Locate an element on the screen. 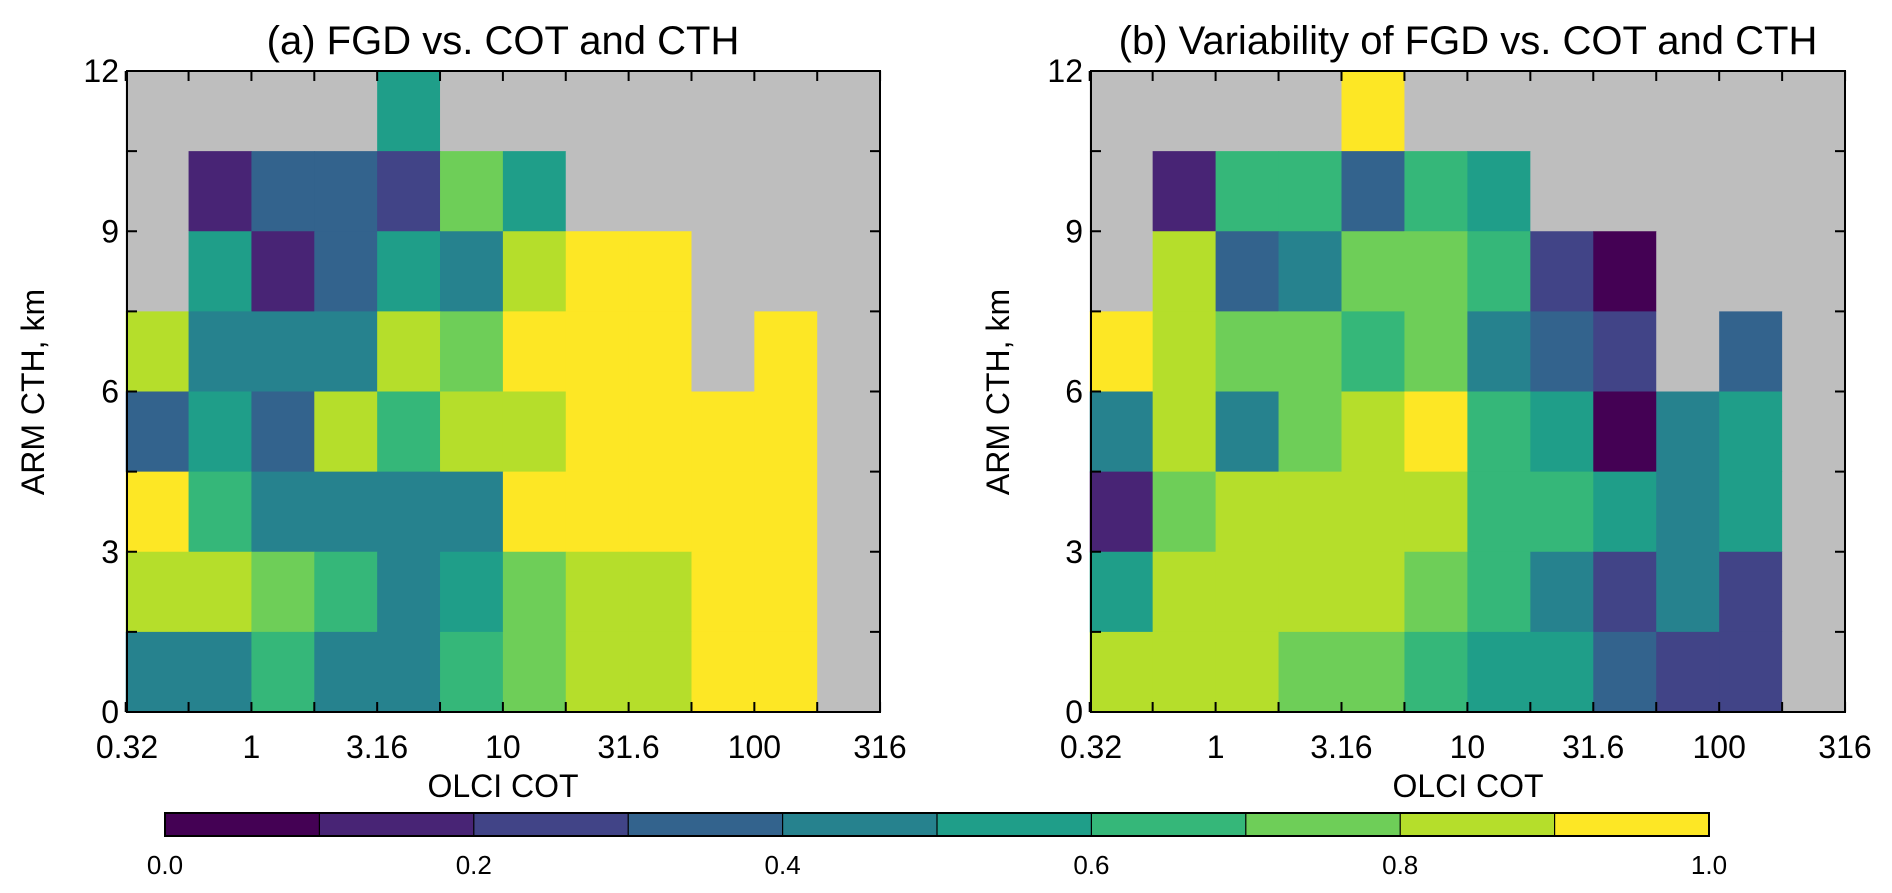  y-tick-label: 0 is located at coordinates (110, 712).